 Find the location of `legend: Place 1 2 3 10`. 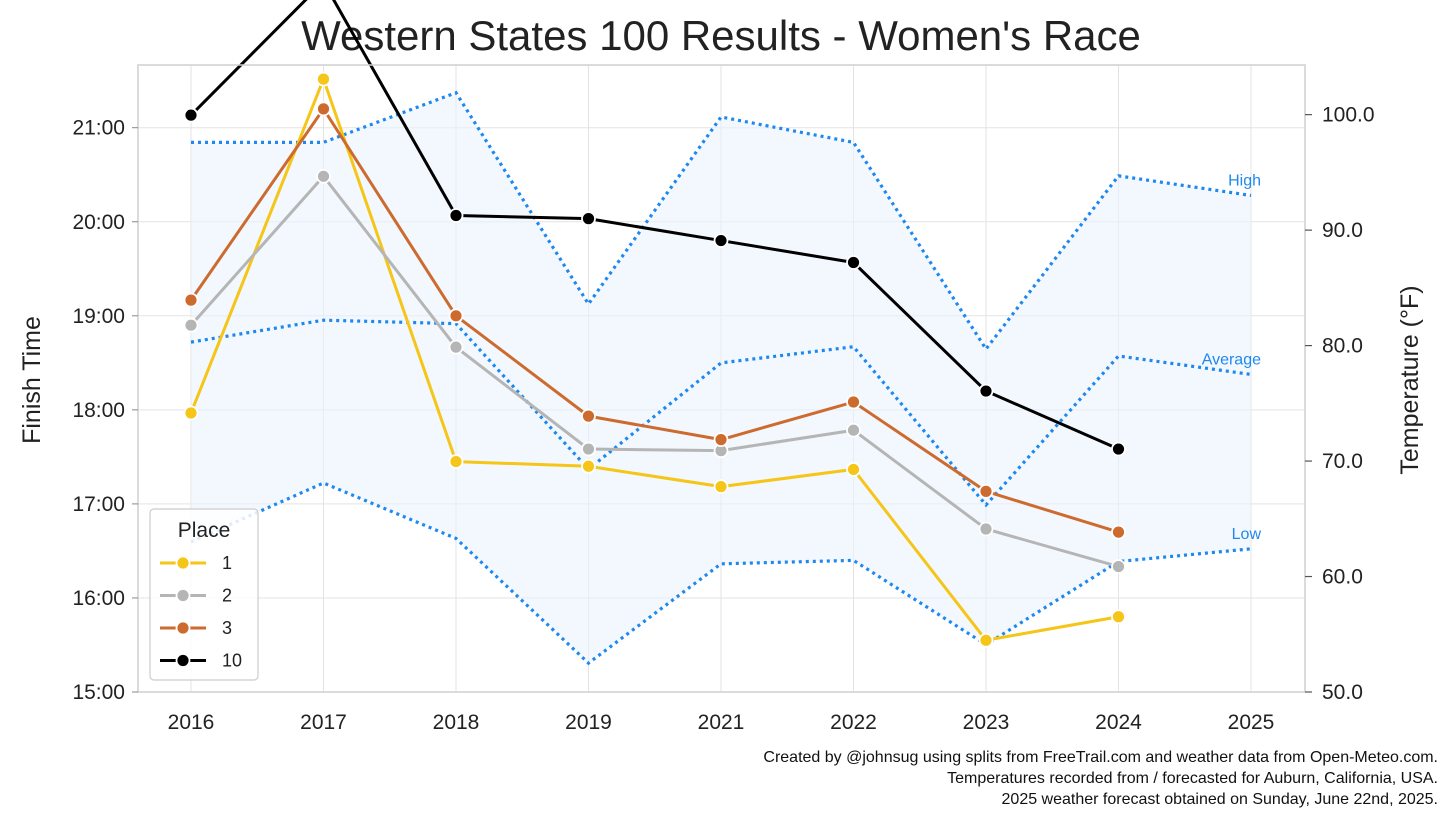

legend: Place 1 2 3 10 is located at coordinates (204, 594).